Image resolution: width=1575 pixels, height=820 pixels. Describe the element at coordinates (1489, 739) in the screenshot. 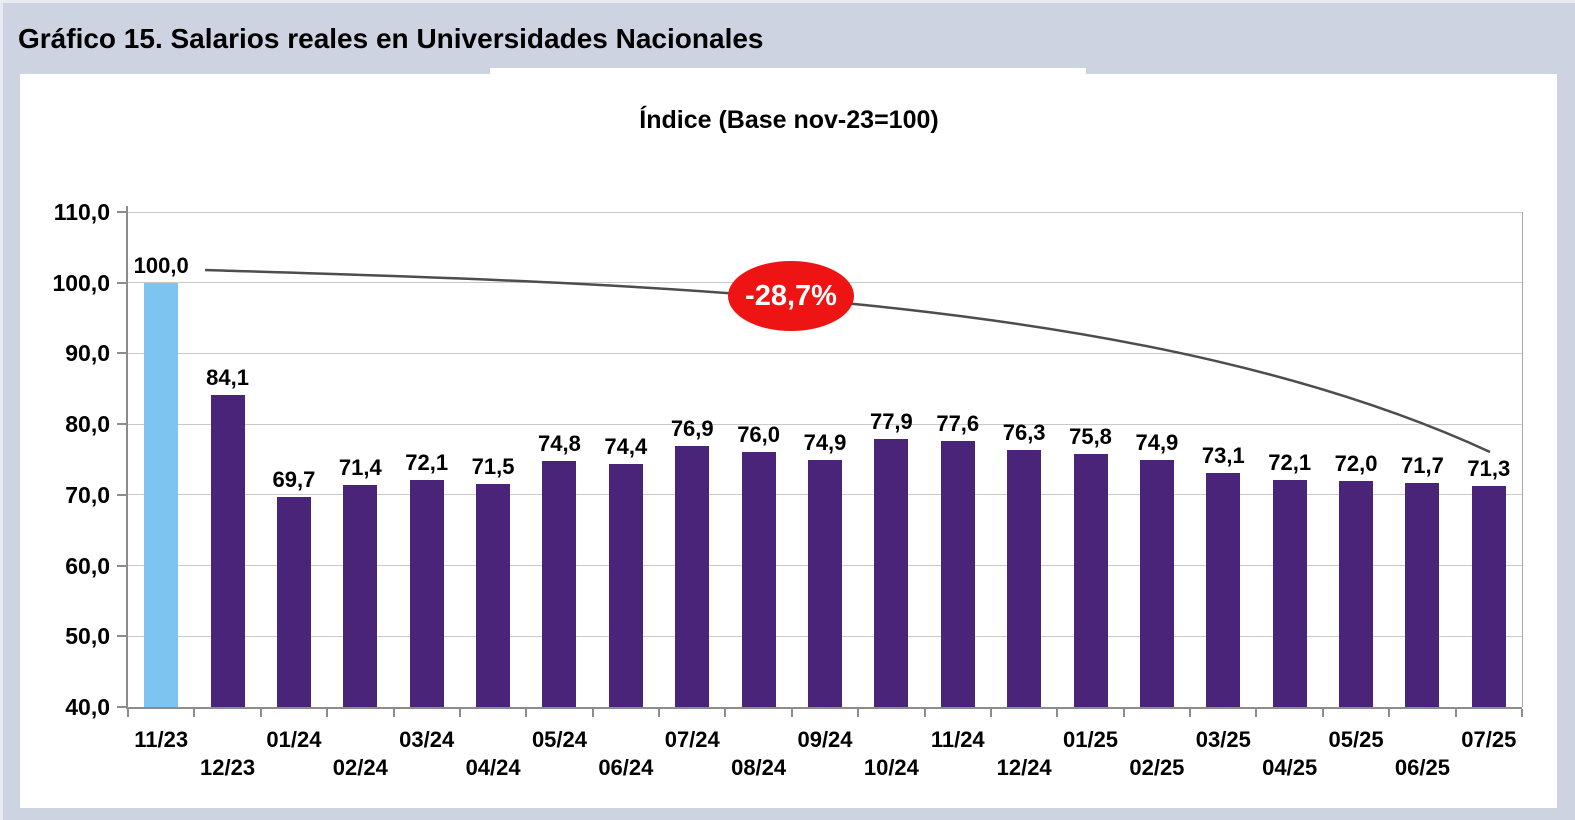

I see `x-axis-label: 07/25` at that location.